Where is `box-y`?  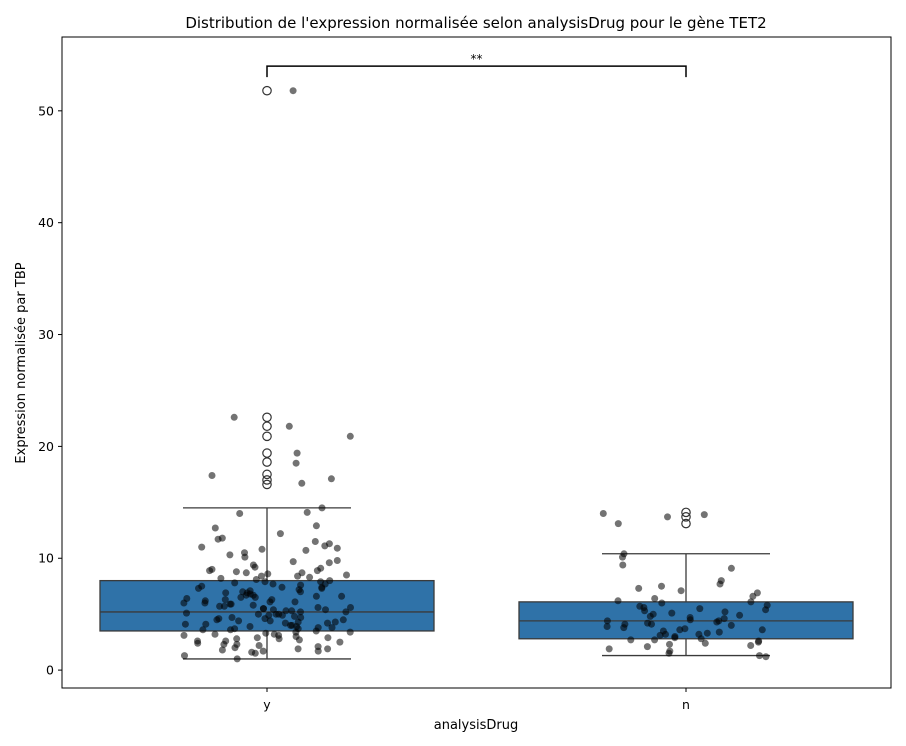 box-y is located at coordinates (267, 605).